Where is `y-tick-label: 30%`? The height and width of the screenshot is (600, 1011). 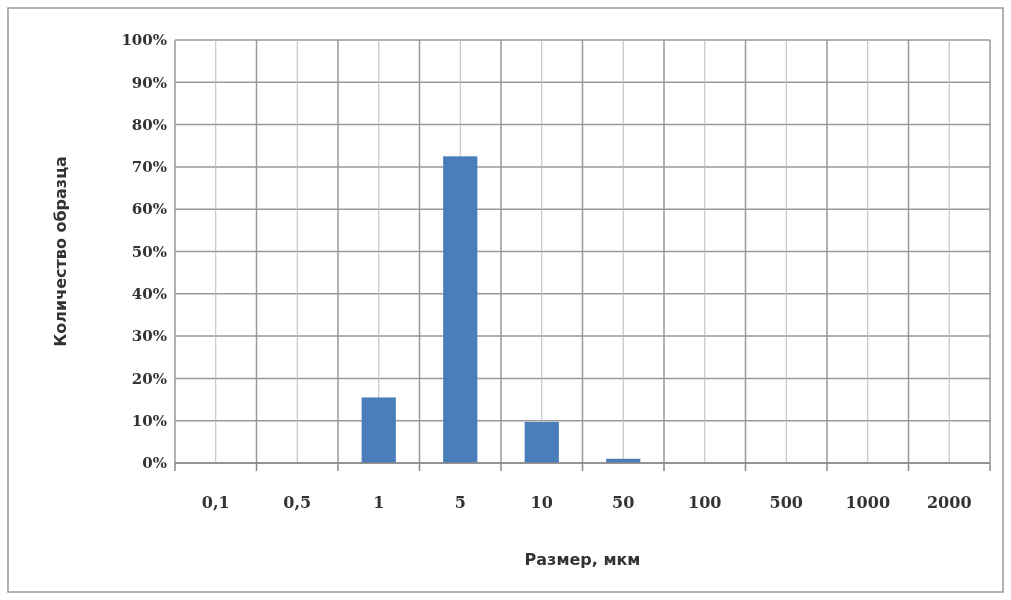 y-tick-label: 30% is located at coordinates (149, 336).